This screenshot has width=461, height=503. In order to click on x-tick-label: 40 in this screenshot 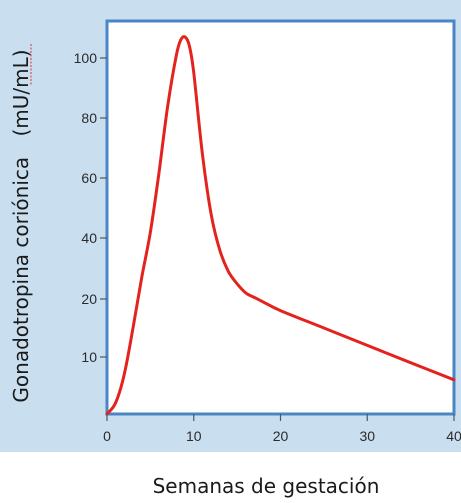, I will do `click(453, 436)`.